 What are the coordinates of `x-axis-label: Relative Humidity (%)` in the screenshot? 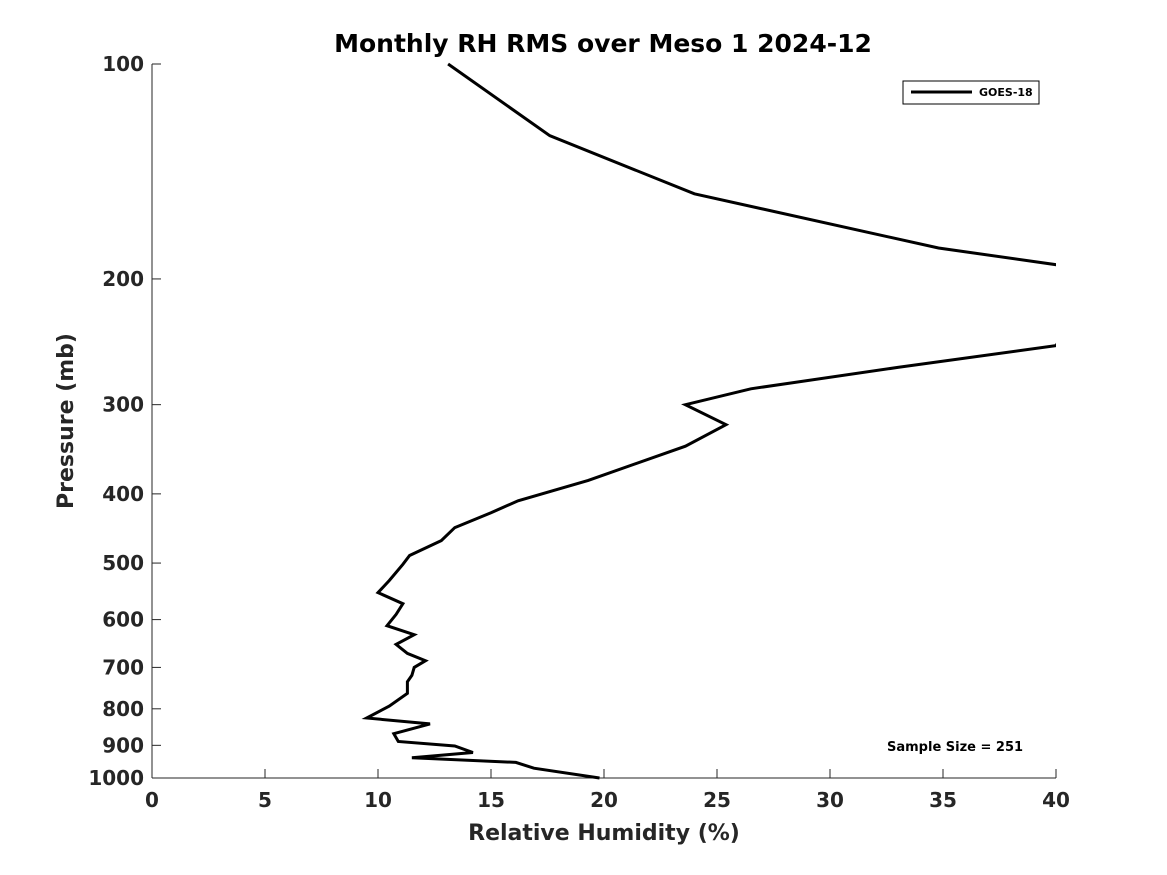 It's located at (604, 833).